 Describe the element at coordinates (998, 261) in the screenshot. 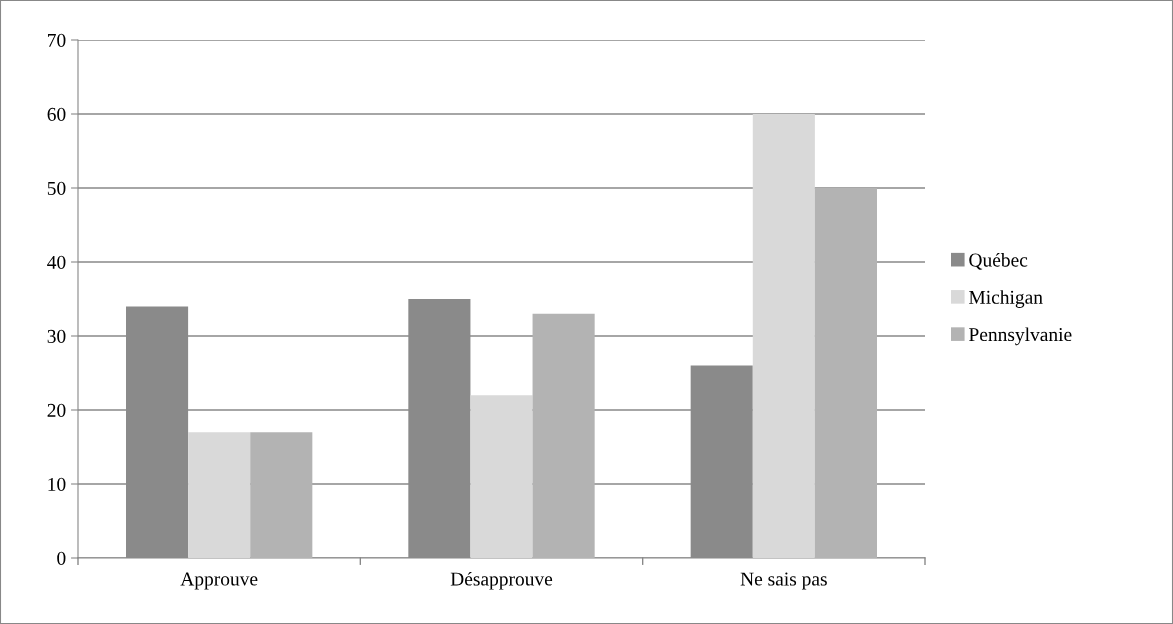

I see `legend-label: Québec` at that location.